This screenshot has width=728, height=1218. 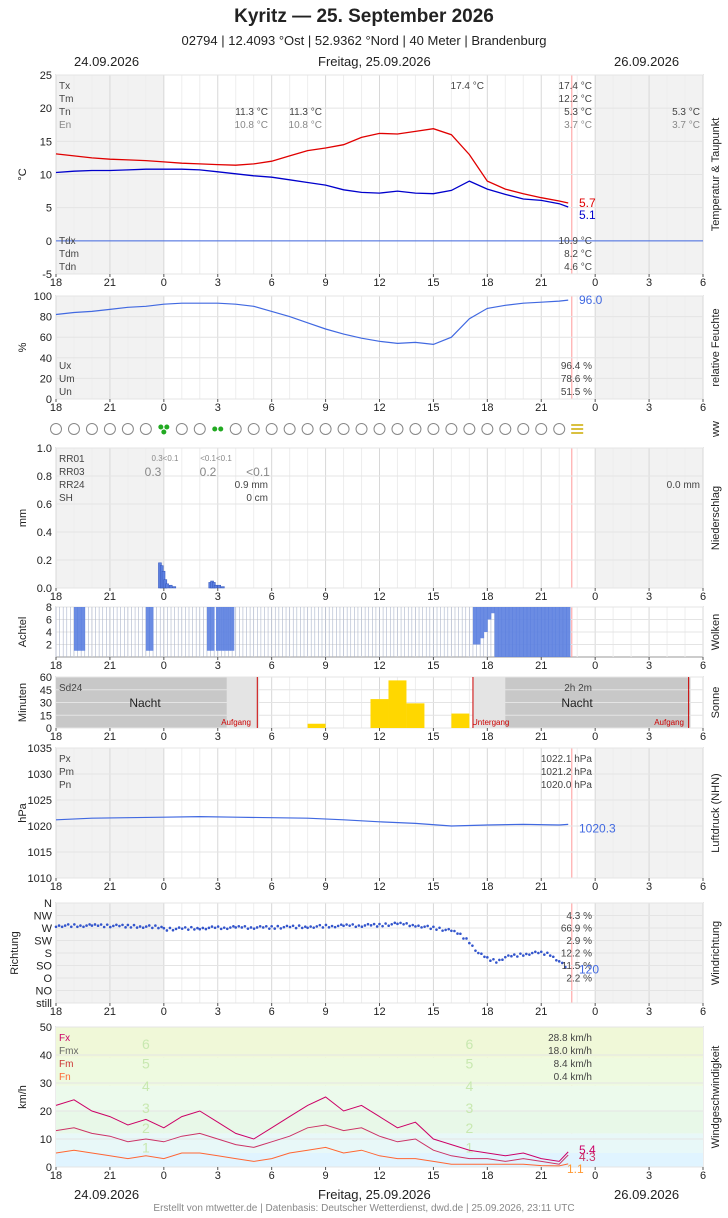 I want to click on beaufort-label: 1, so click(x=146, y=1147).